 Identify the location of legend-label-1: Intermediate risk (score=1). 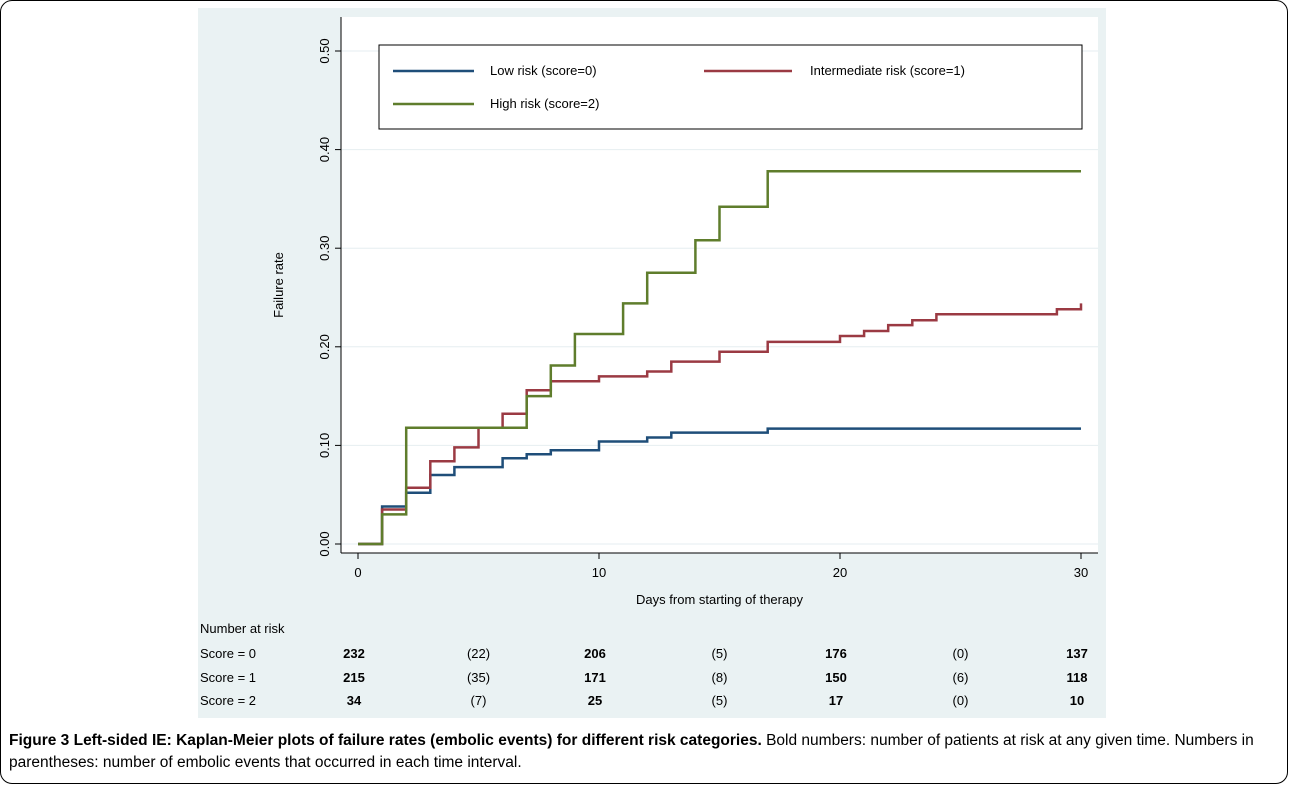
(887, 70).